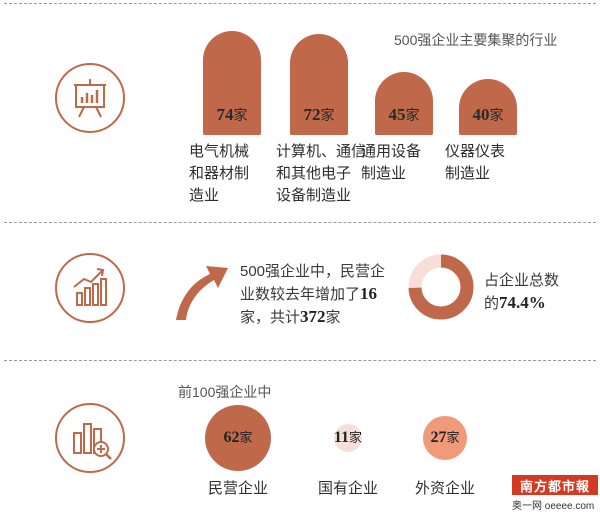 This screenshot has height=513, width=600. I want to click on share-caption: 占企业总数 的74.4%, so click(521, 292).